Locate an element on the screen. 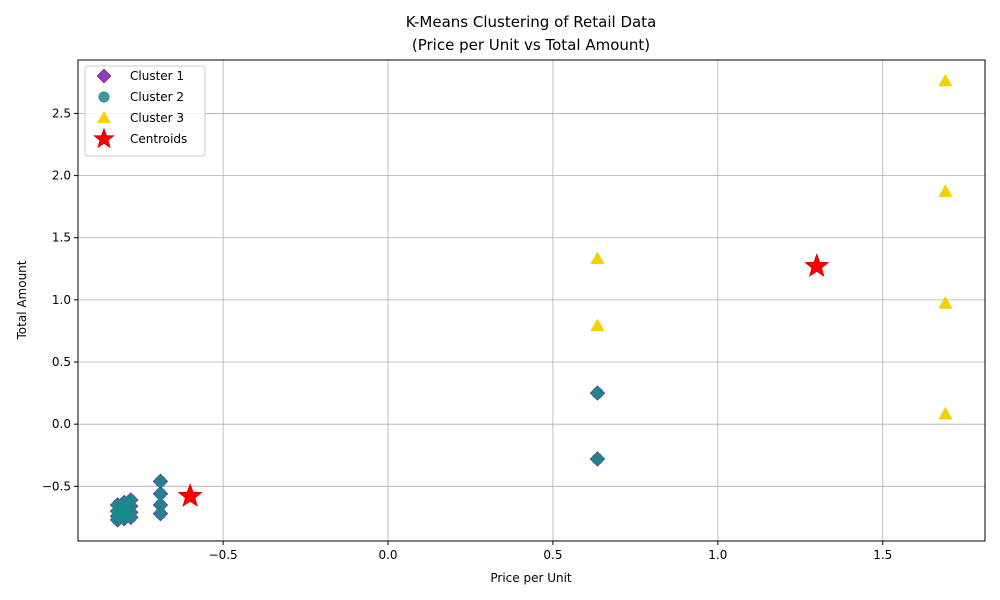  y-tick-label: 0.5 is located at coordinates (61, 362).